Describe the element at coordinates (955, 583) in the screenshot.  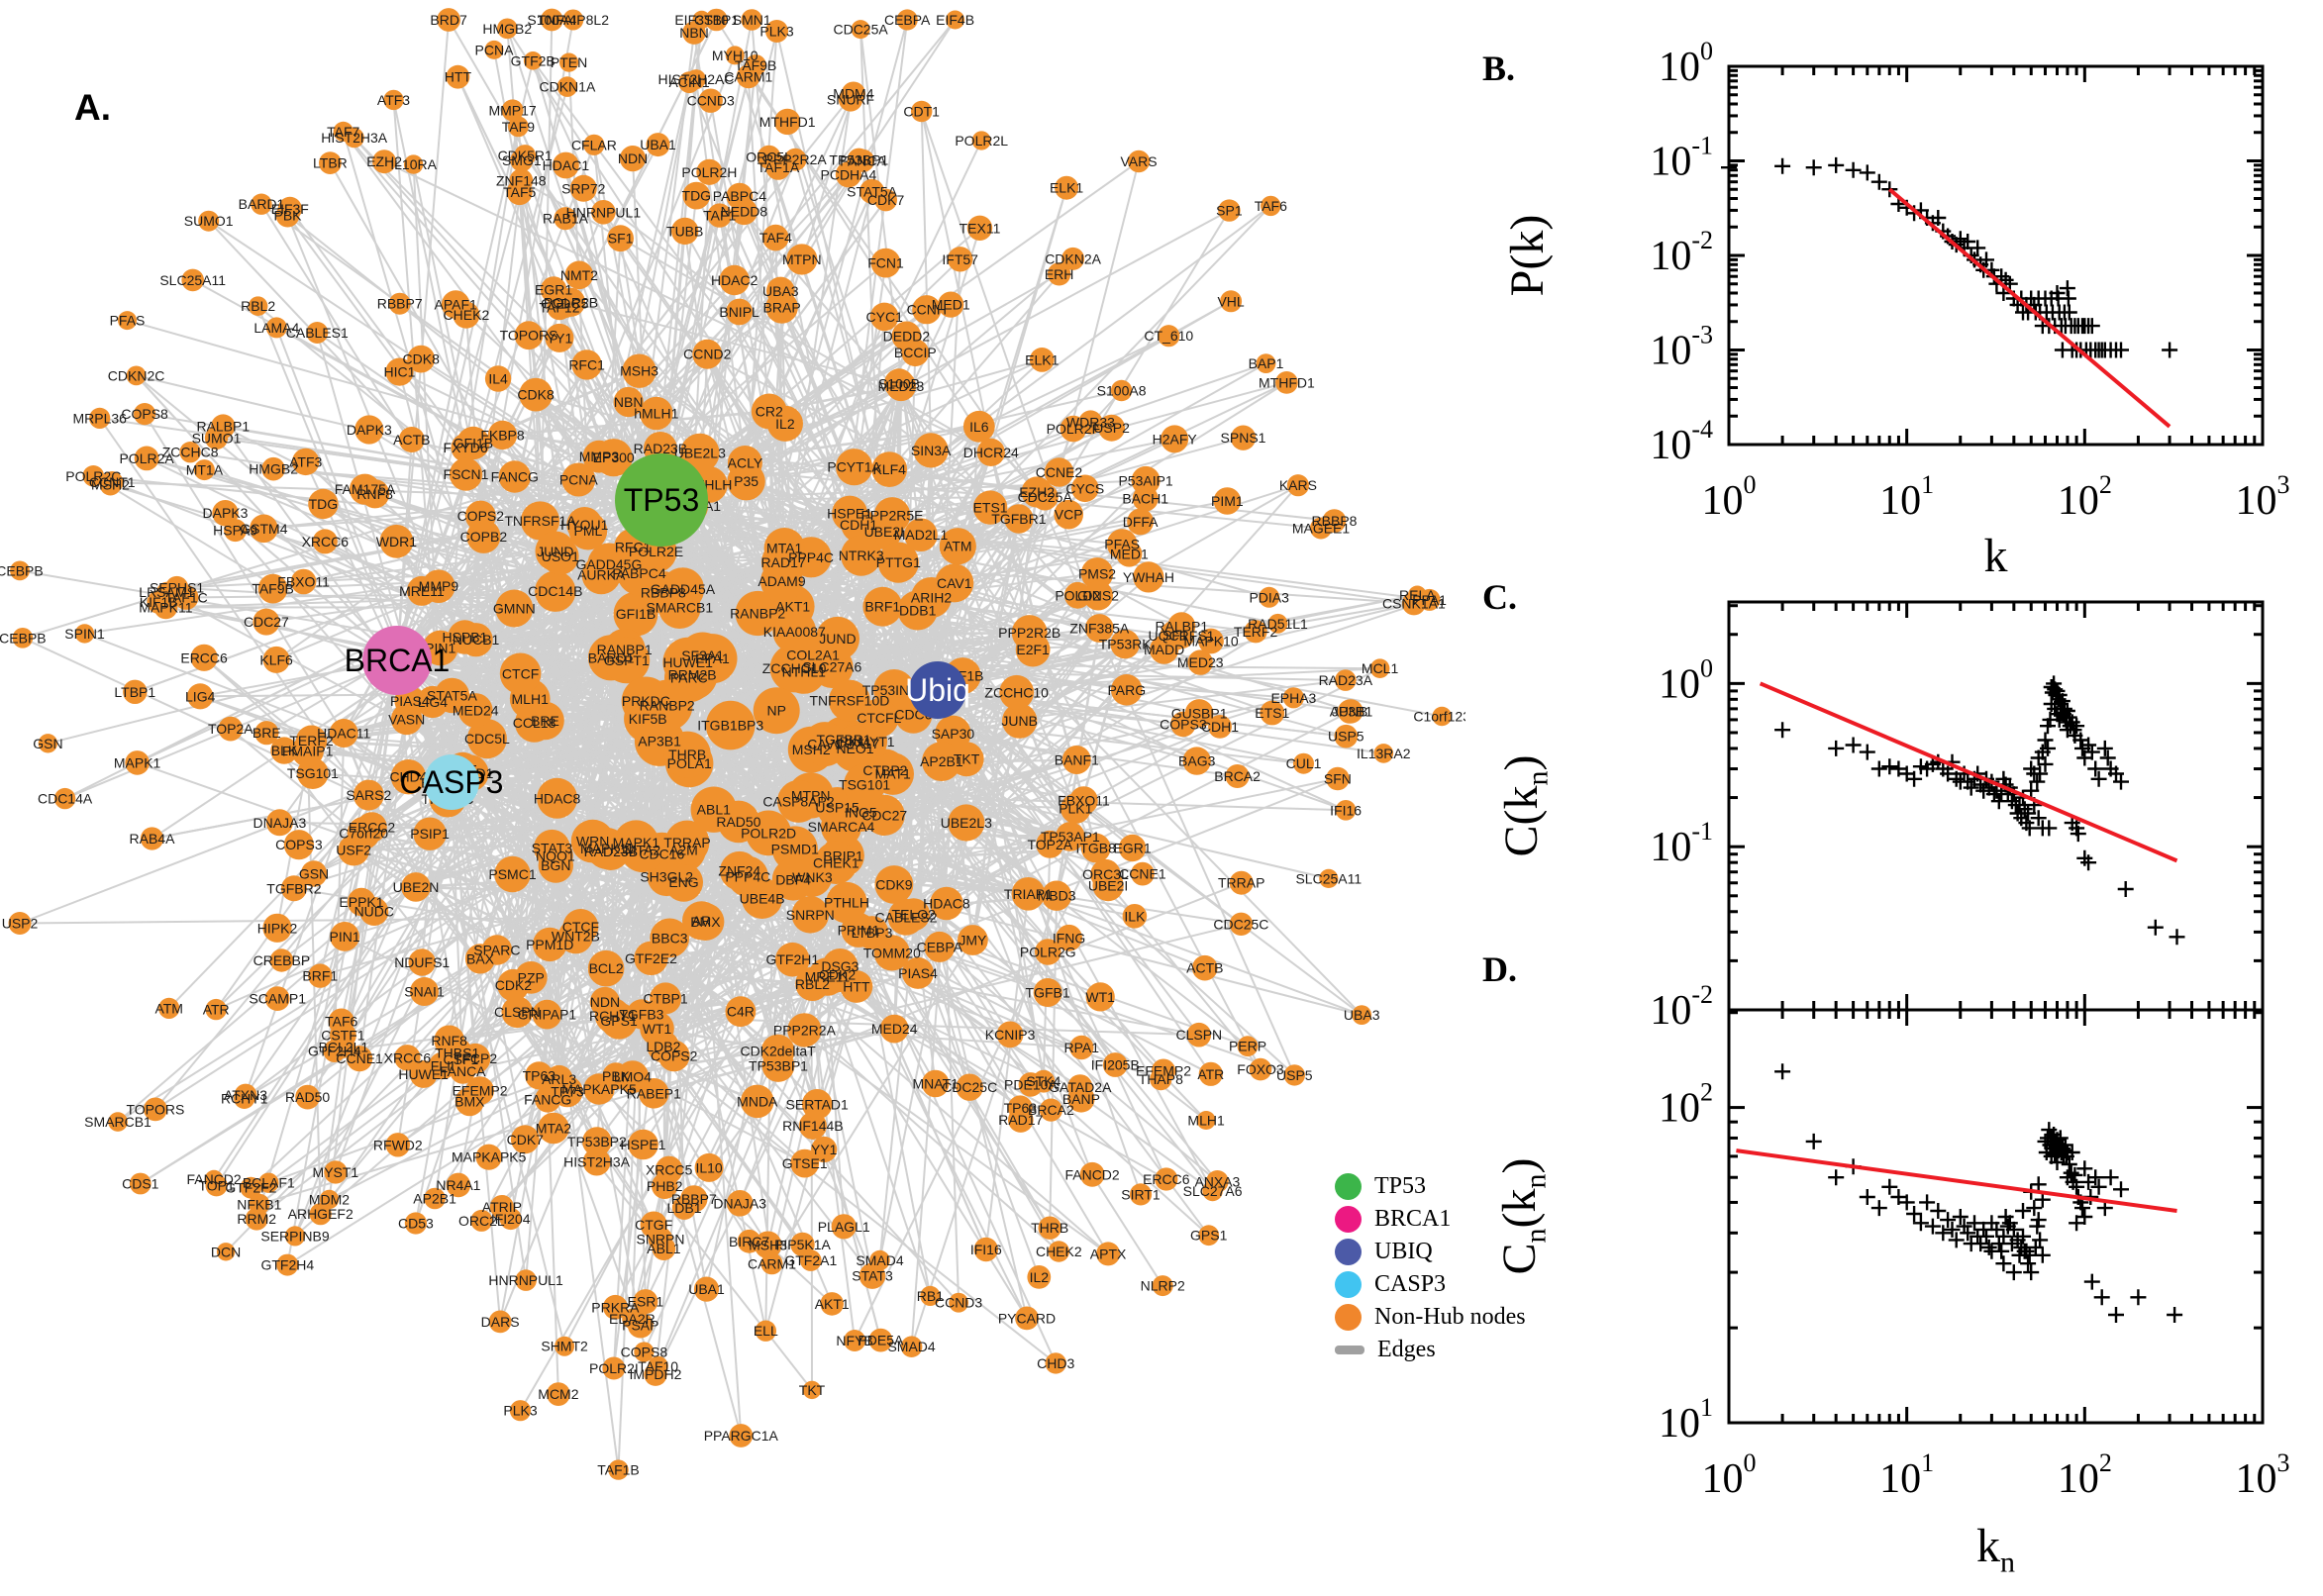
I see `svg-text: CAV1` at that location.